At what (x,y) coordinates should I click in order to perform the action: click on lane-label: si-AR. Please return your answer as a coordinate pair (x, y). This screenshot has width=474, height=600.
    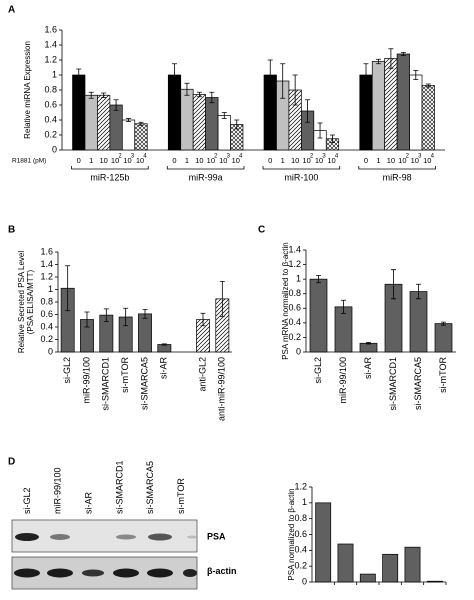
    Looking at the image, I should click on (88, 503).